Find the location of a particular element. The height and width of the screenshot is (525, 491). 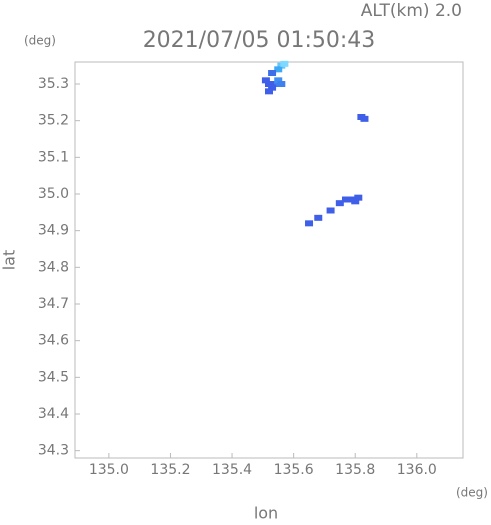

y-tick-label: 35.2 is located at coordinates (53, 121).